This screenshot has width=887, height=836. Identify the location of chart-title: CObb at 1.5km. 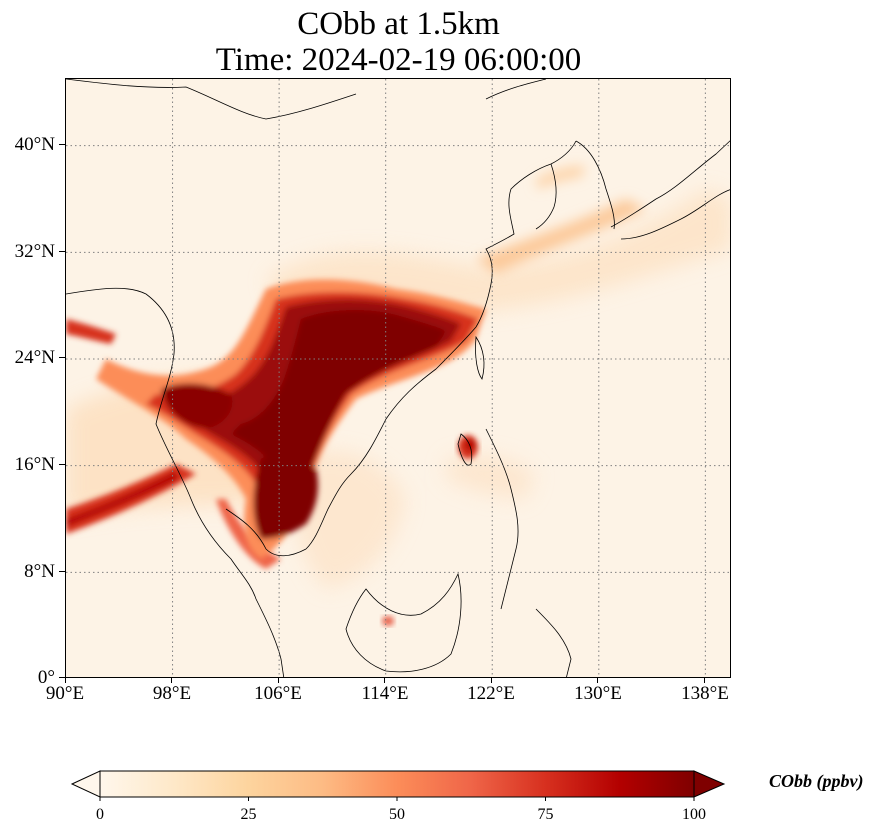
(398, 24).